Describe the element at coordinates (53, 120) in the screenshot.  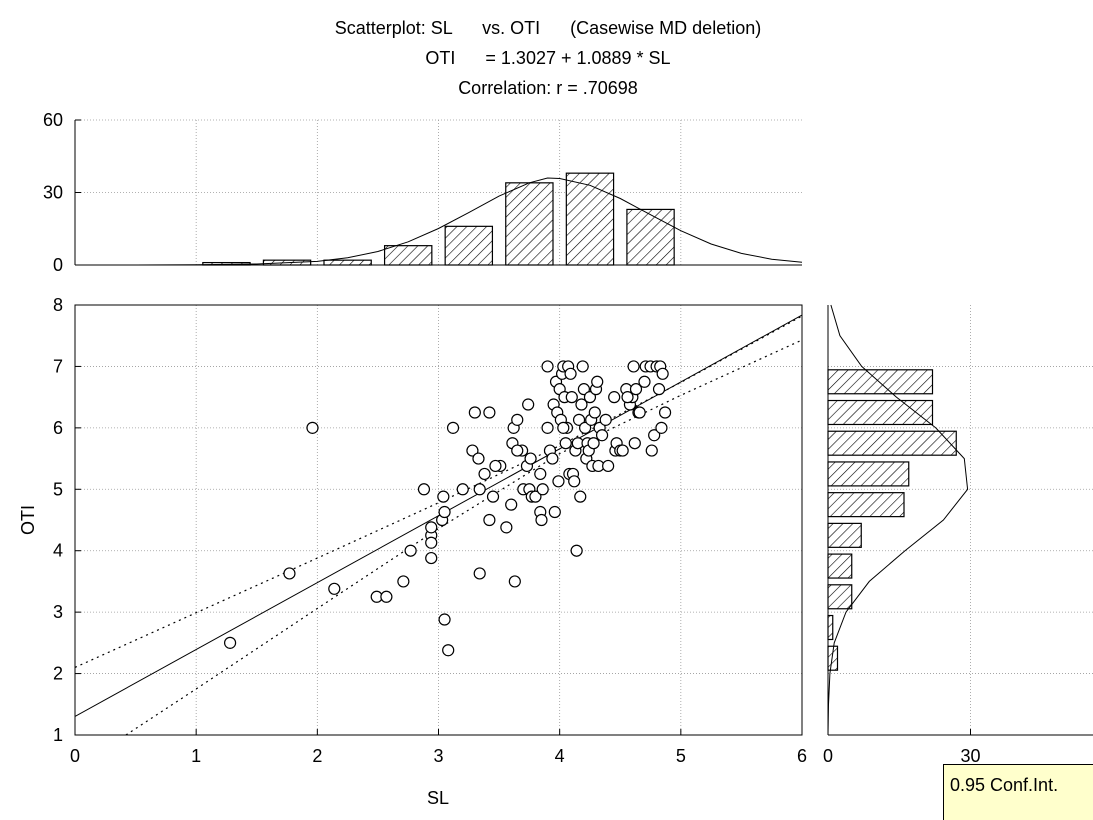
I see `top-hist-tick-label: 60` at that location.